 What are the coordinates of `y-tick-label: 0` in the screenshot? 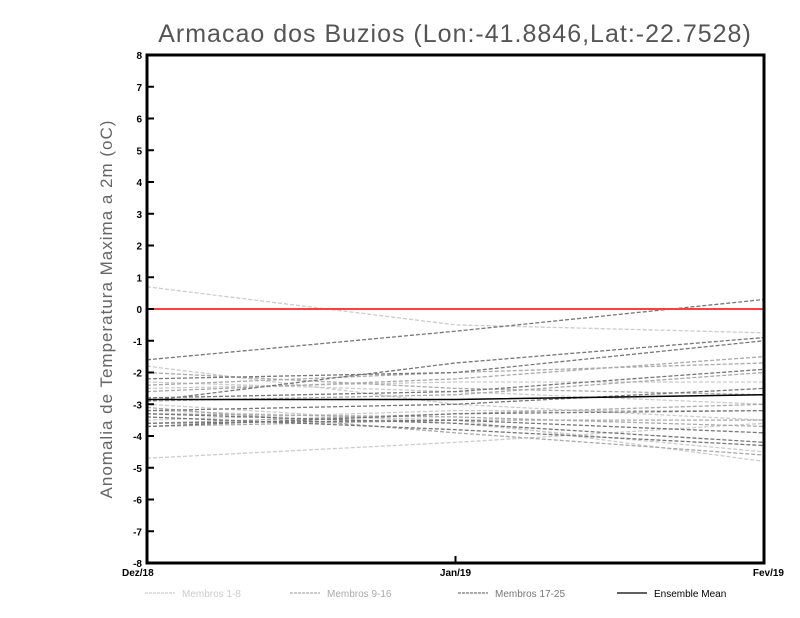 It's located at (139, 310).